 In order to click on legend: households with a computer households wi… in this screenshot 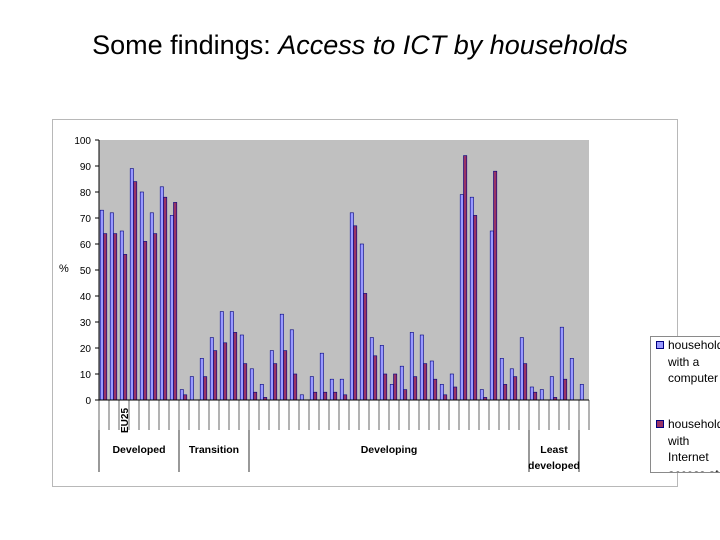, I will do `click(685, 404)`.